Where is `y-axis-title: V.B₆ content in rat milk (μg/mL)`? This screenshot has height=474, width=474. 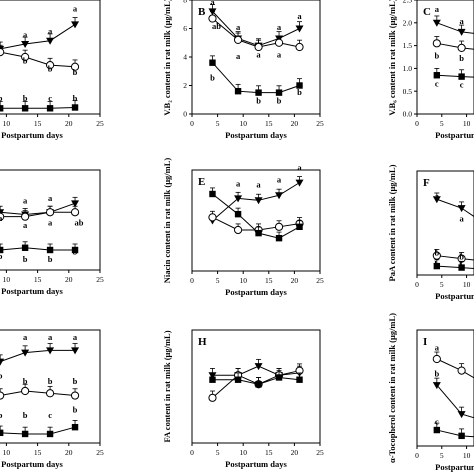
y-axis-title: V.B₆ content in rat milk (μg/mL) is located at coordinates (392, 58).